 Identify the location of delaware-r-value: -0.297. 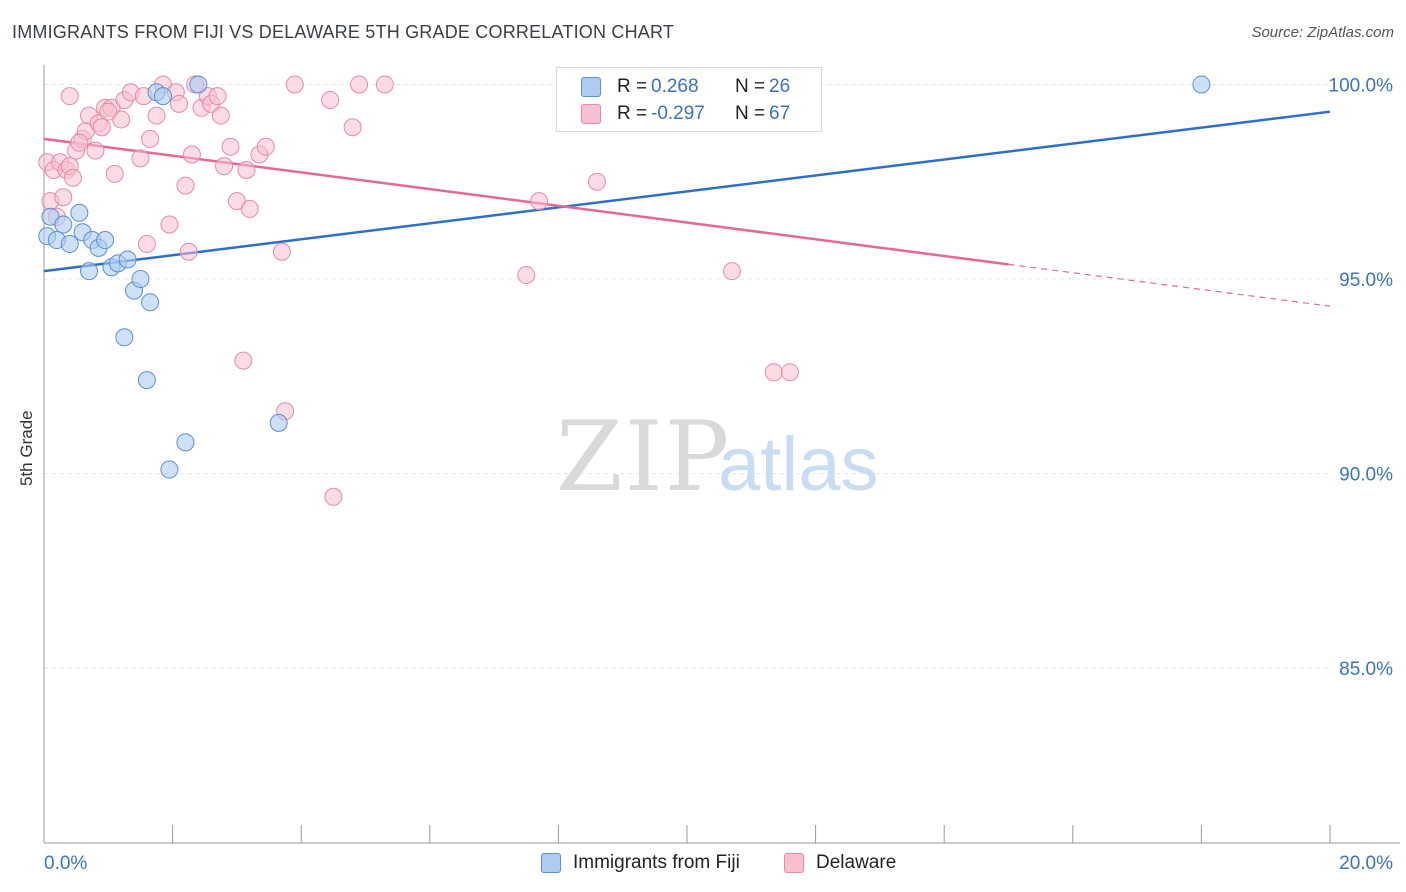
(678, 113).